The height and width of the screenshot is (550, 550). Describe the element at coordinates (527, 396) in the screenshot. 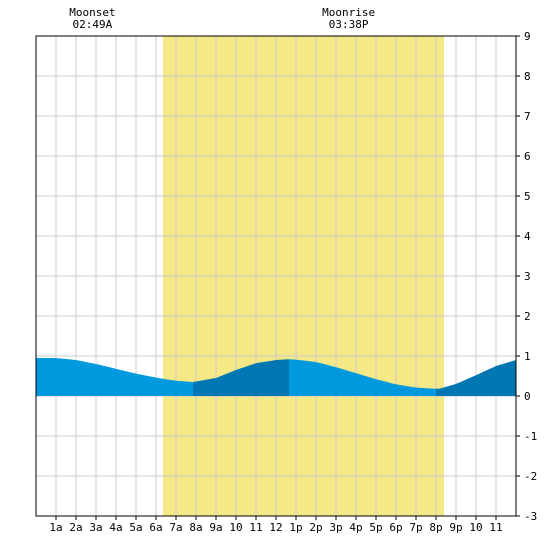

I see `y-tick-label: 0` at that location.